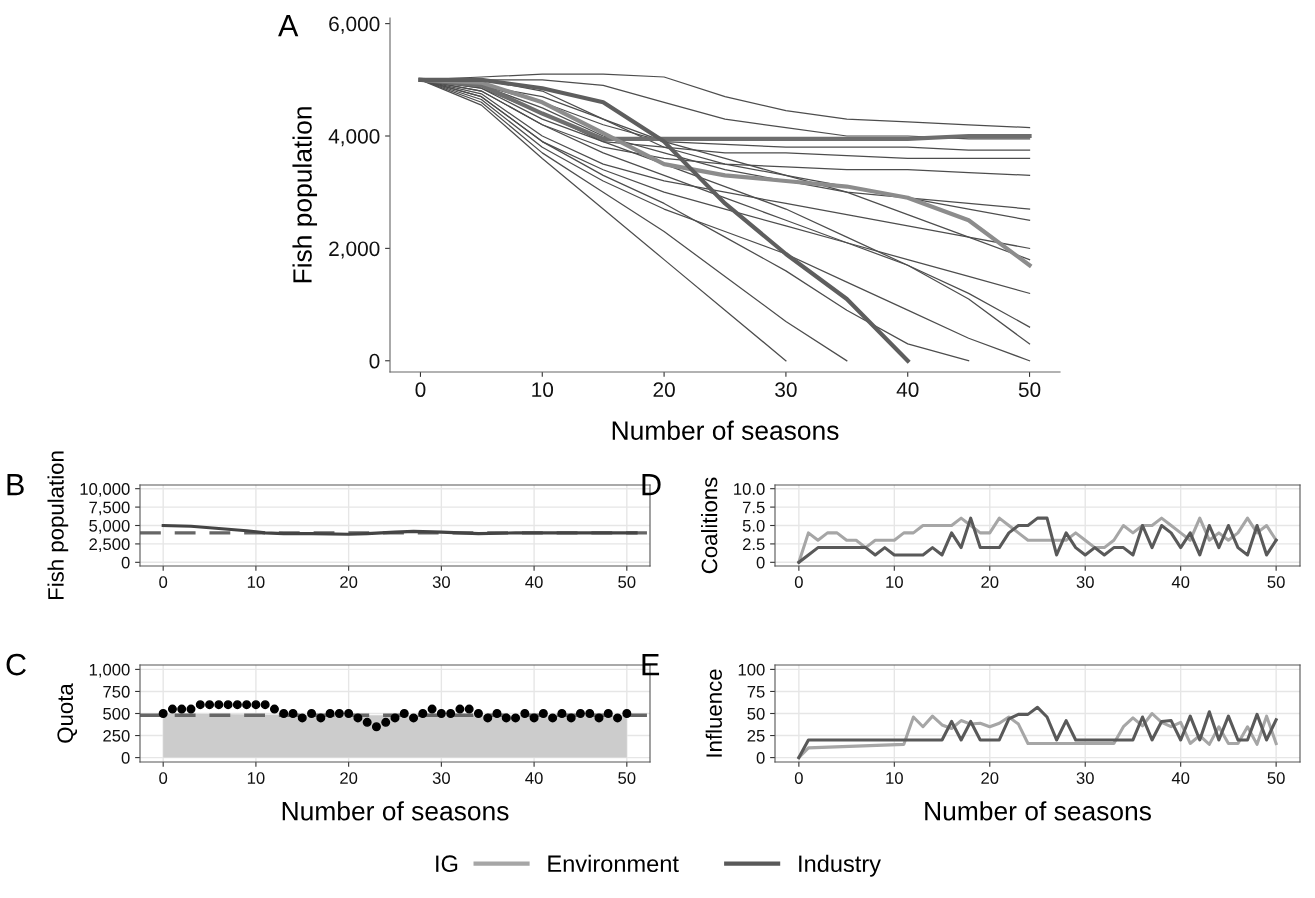 This screenshot has height=898, width=1315. Describe the element at coordinates (651, 665) in the screenshot. I see `chart-title: E` at that location.